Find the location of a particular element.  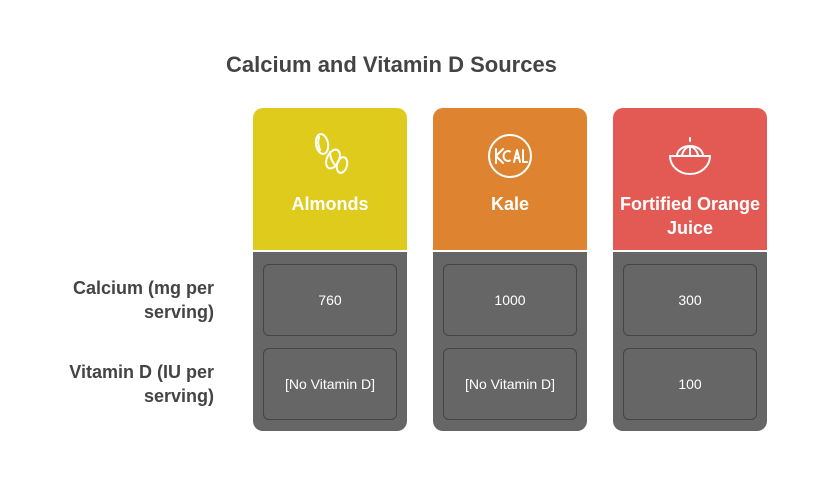

cell-almonds-vitamin-d: [No Vitamin D] is located at coordinates (330, 384).